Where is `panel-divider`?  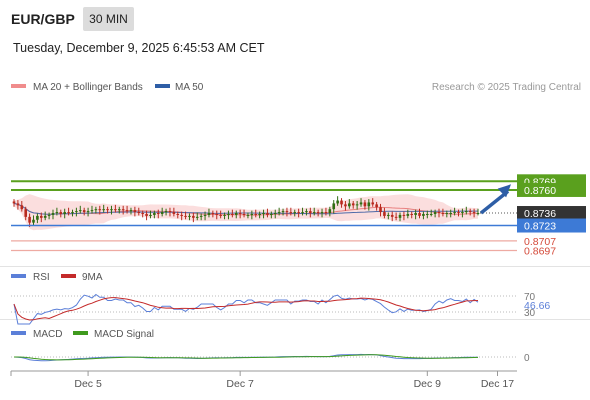
panel-divider is located at coordinates (295, 319).